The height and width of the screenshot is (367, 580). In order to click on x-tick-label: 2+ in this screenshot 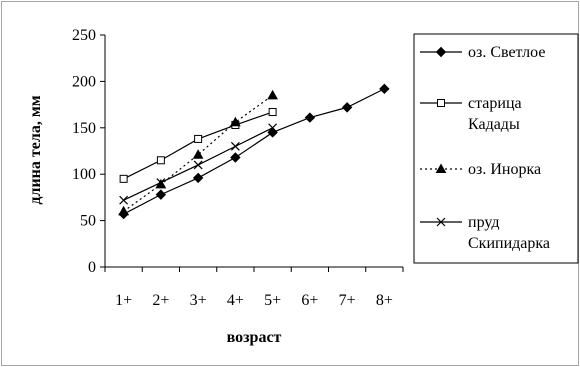, I will do `click(160, 300)`.